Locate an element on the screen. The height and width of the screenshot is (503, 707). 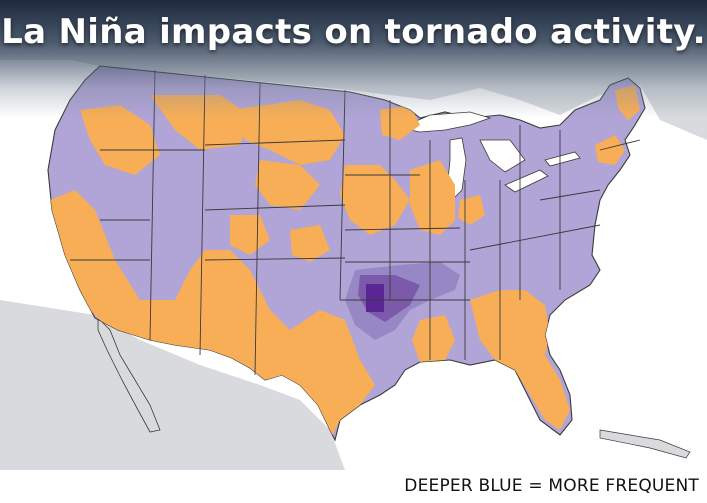
less-frequent-region-wyoming is located at coordinates (287, 185).